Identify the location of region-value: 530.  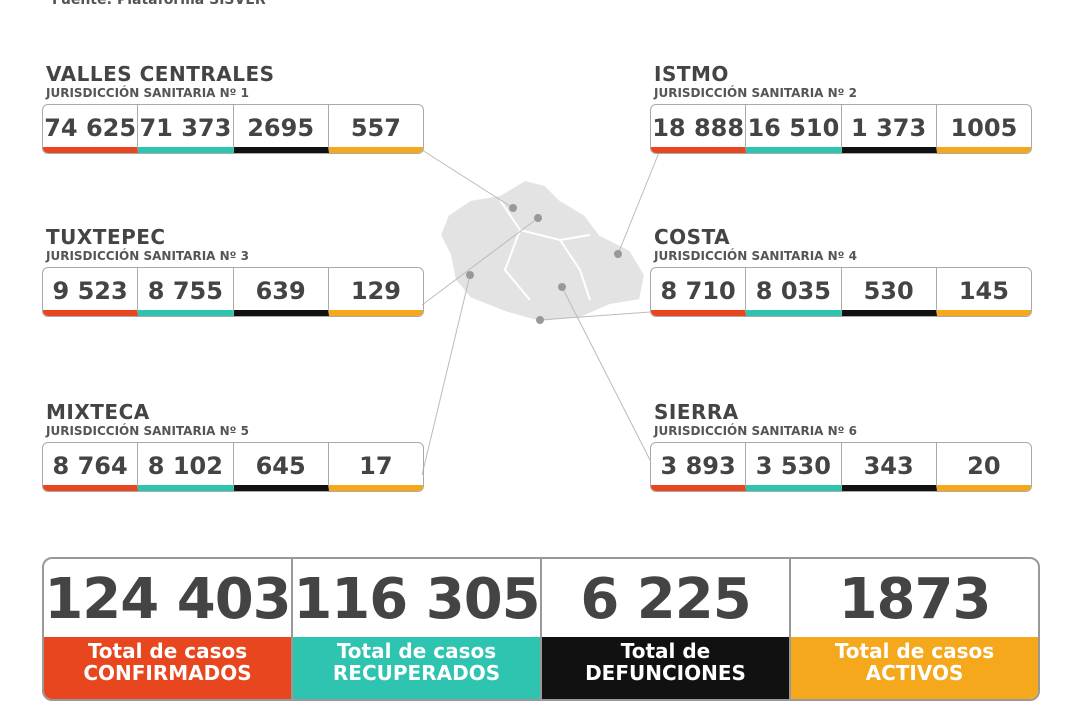
(889, 292).